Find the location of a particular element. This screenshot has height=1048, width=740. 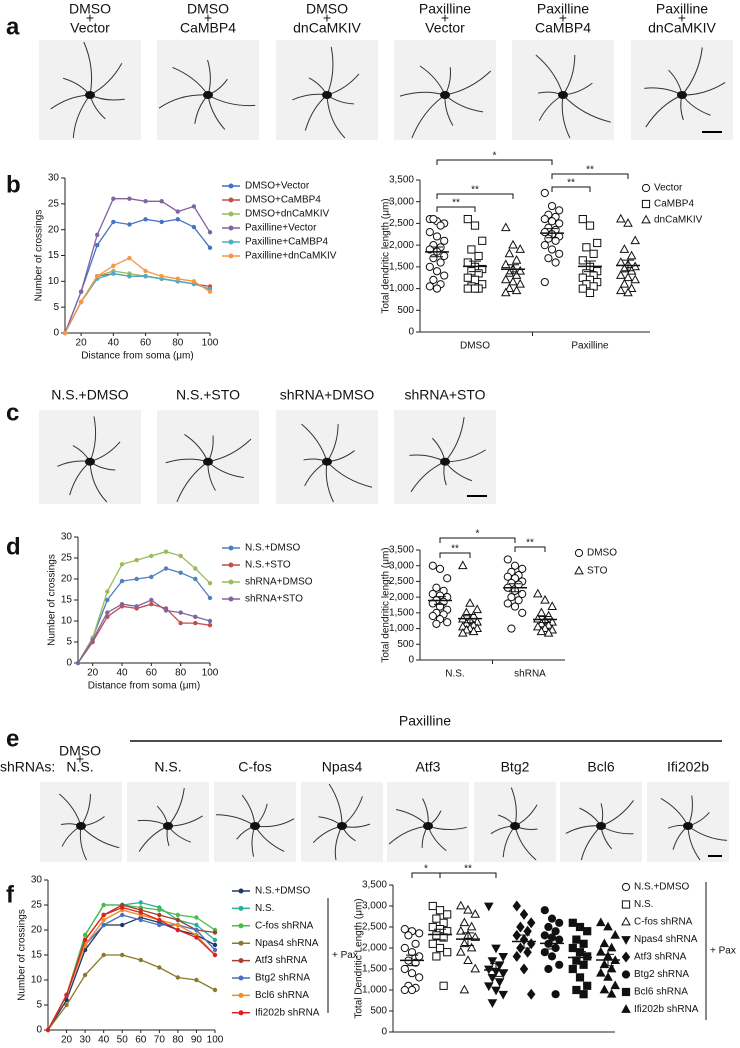

group-label: Paxilline is located at coordinates (425, 721).